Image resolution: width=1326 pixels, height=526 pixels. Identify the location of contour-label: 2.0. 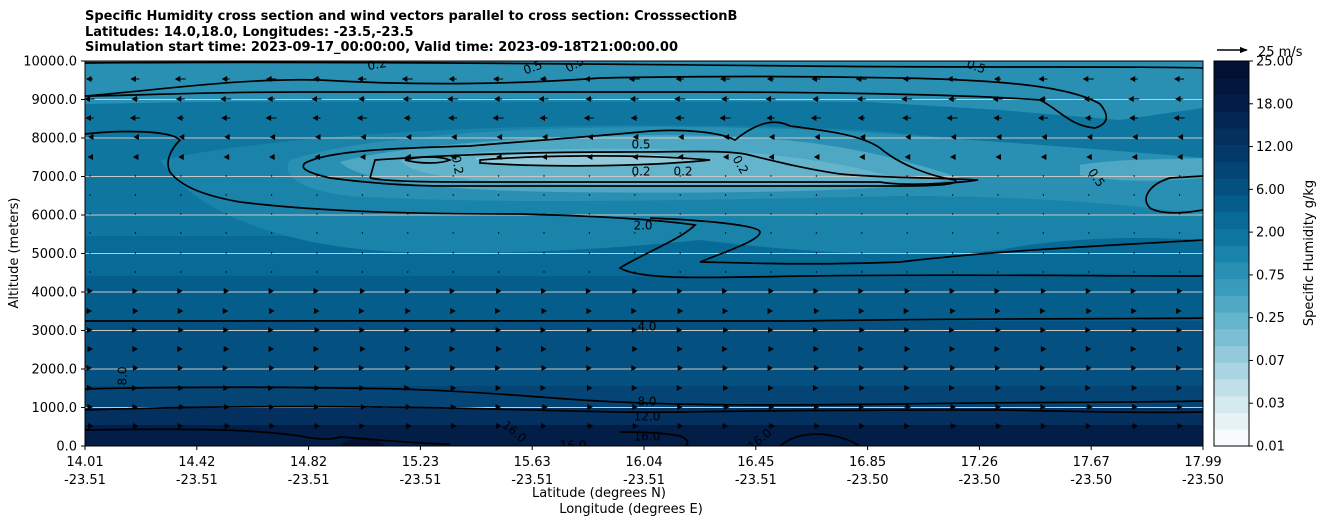
(642, 226).